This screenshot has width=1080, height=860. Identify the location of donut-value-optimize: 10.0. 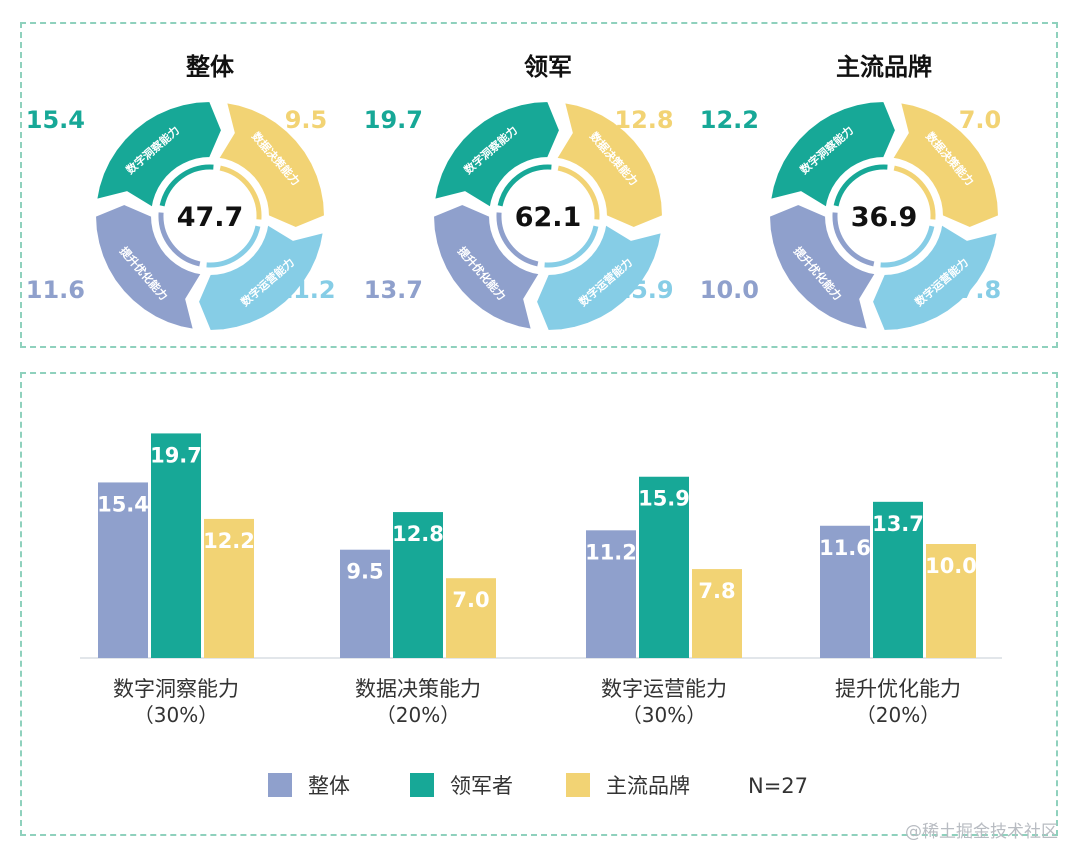
(729, 290).